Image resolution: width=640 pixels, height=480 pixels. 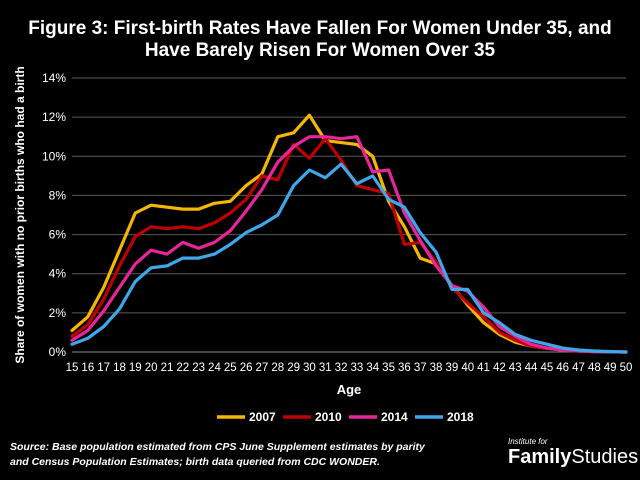 I want to click on x-tick-label: 17, so click(x=103, y=368).